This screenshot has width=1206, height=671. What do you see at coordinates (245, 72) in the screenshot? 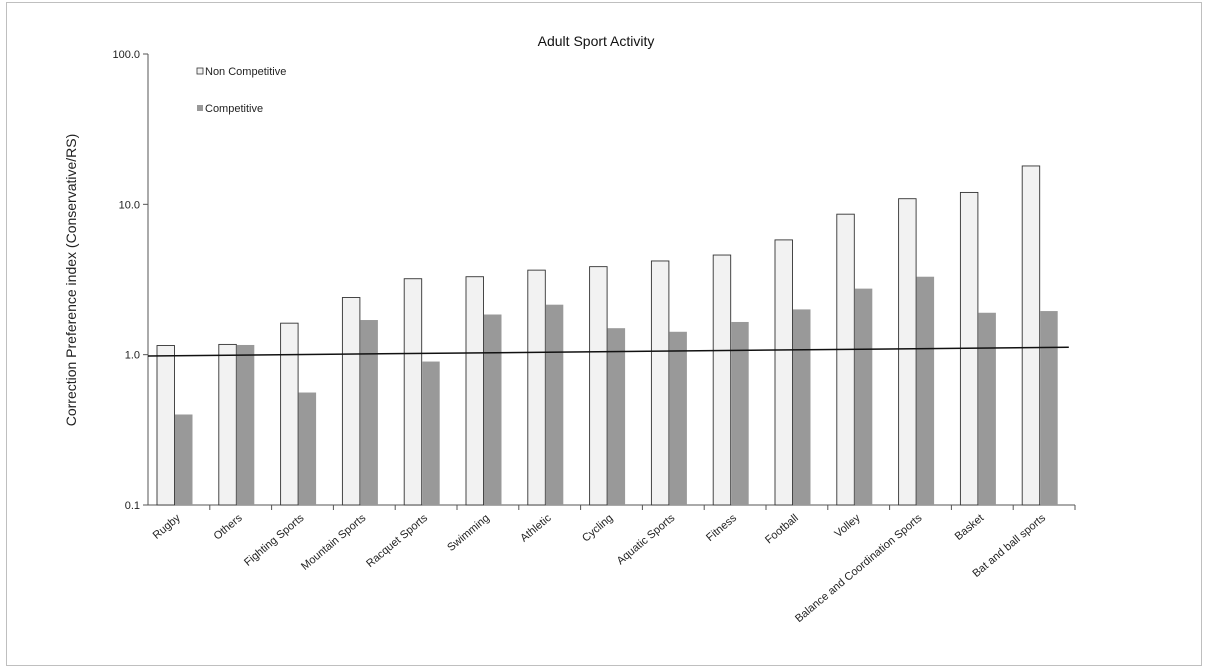
I see `legend-label-non-competitive: Non Competitive` at bounding box center [245, 72].